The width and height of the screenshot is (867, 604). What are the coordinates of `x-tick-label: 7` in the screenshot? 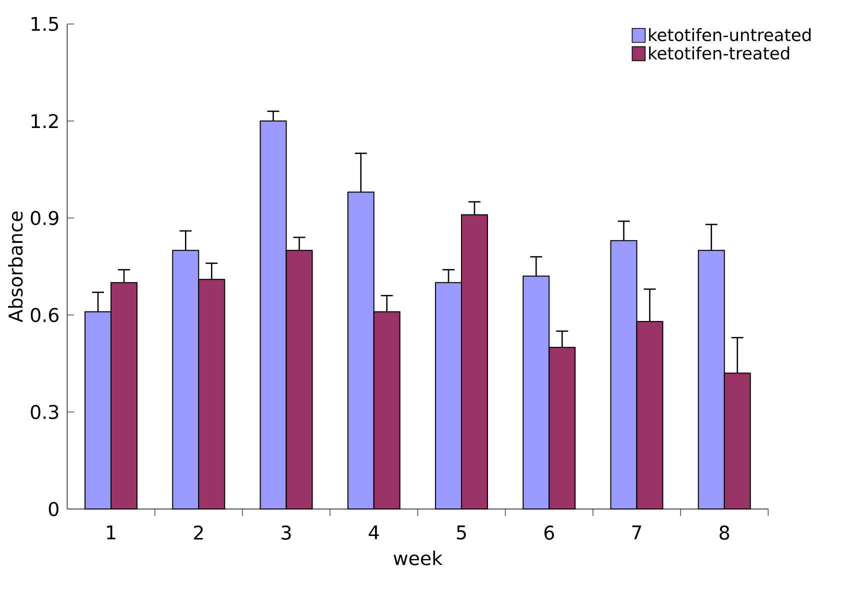 It's located at (637, 533).